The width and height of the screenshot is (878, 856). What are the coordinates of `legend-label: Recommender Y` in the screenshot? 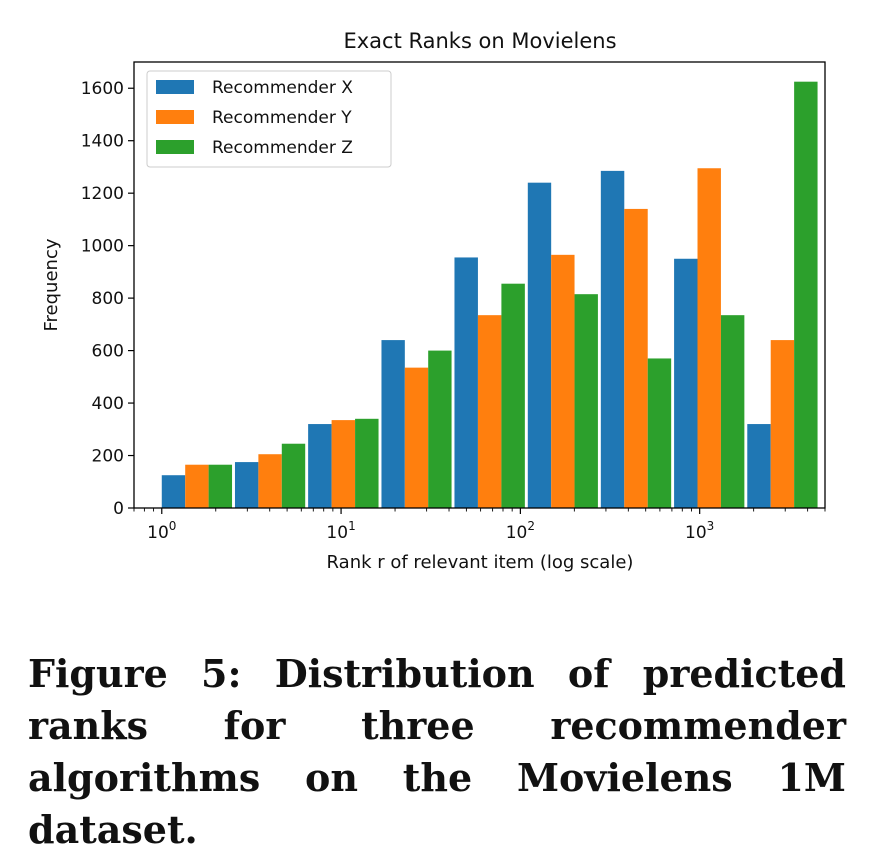 It's located at (282, 118).